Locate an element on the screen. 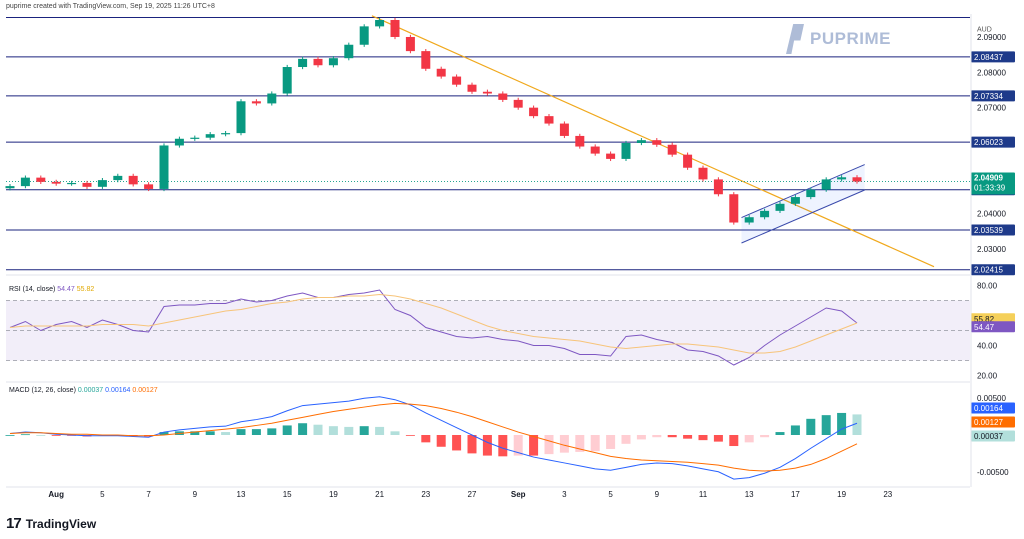  rsi-series-rsi is located at coordinates (433, 327).